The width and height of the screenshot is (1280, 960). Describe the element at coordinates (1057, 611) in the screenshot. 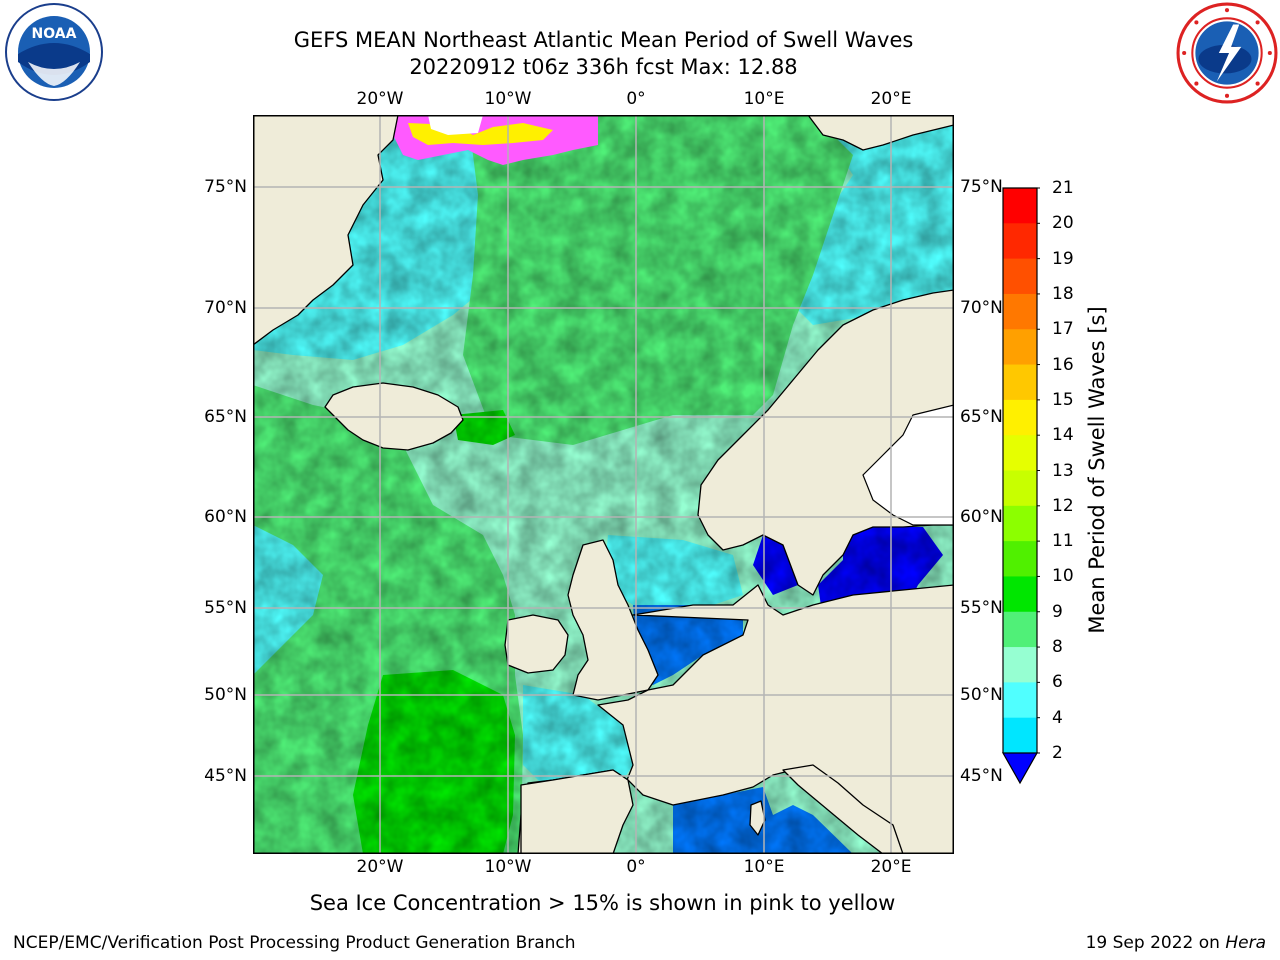

I see `colorbar-label: 9` at that location.